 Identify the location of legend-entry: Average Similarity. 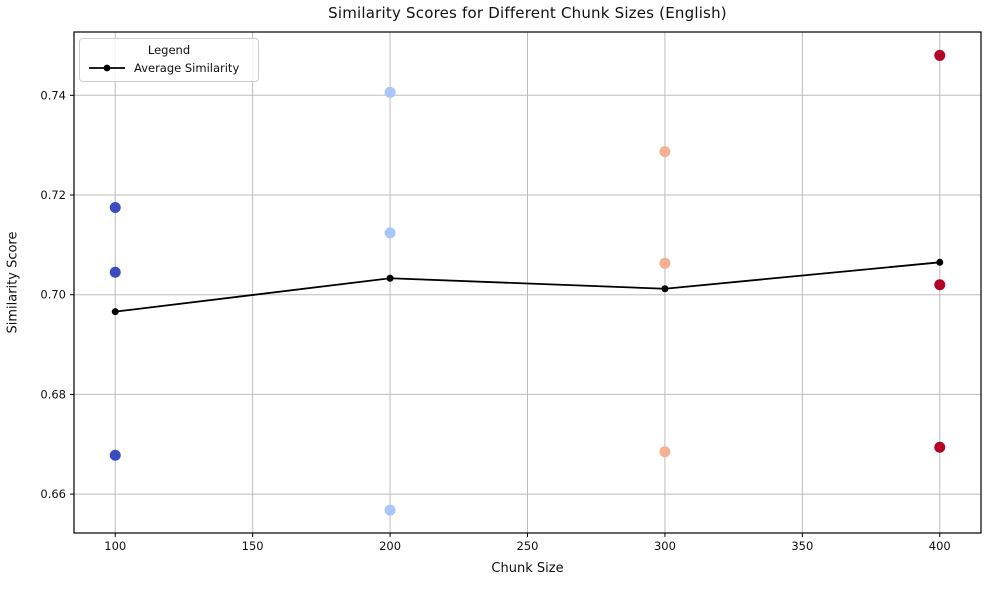
(169, 68).